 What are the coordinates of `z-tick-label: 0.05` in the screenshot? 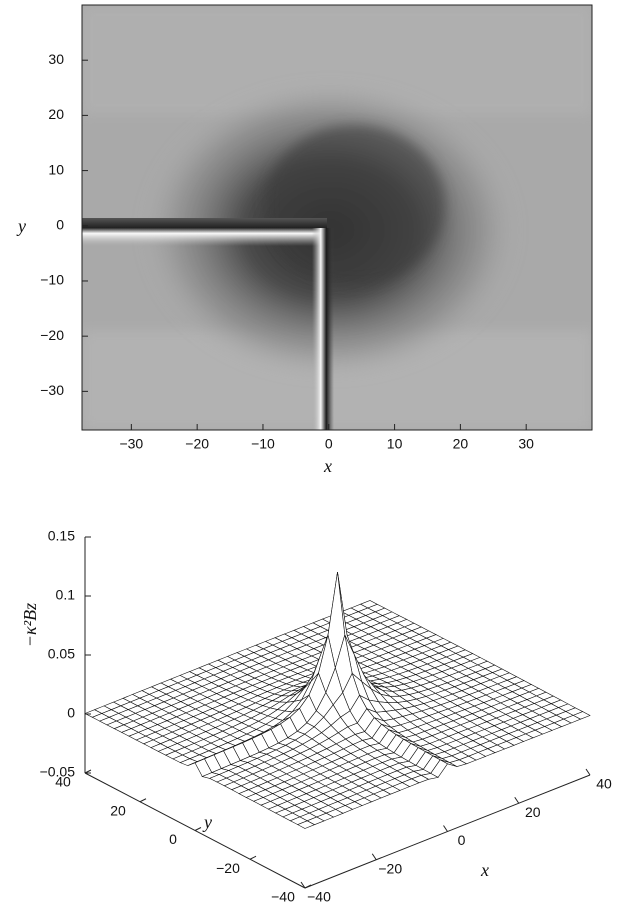 It's located at (61, 654).